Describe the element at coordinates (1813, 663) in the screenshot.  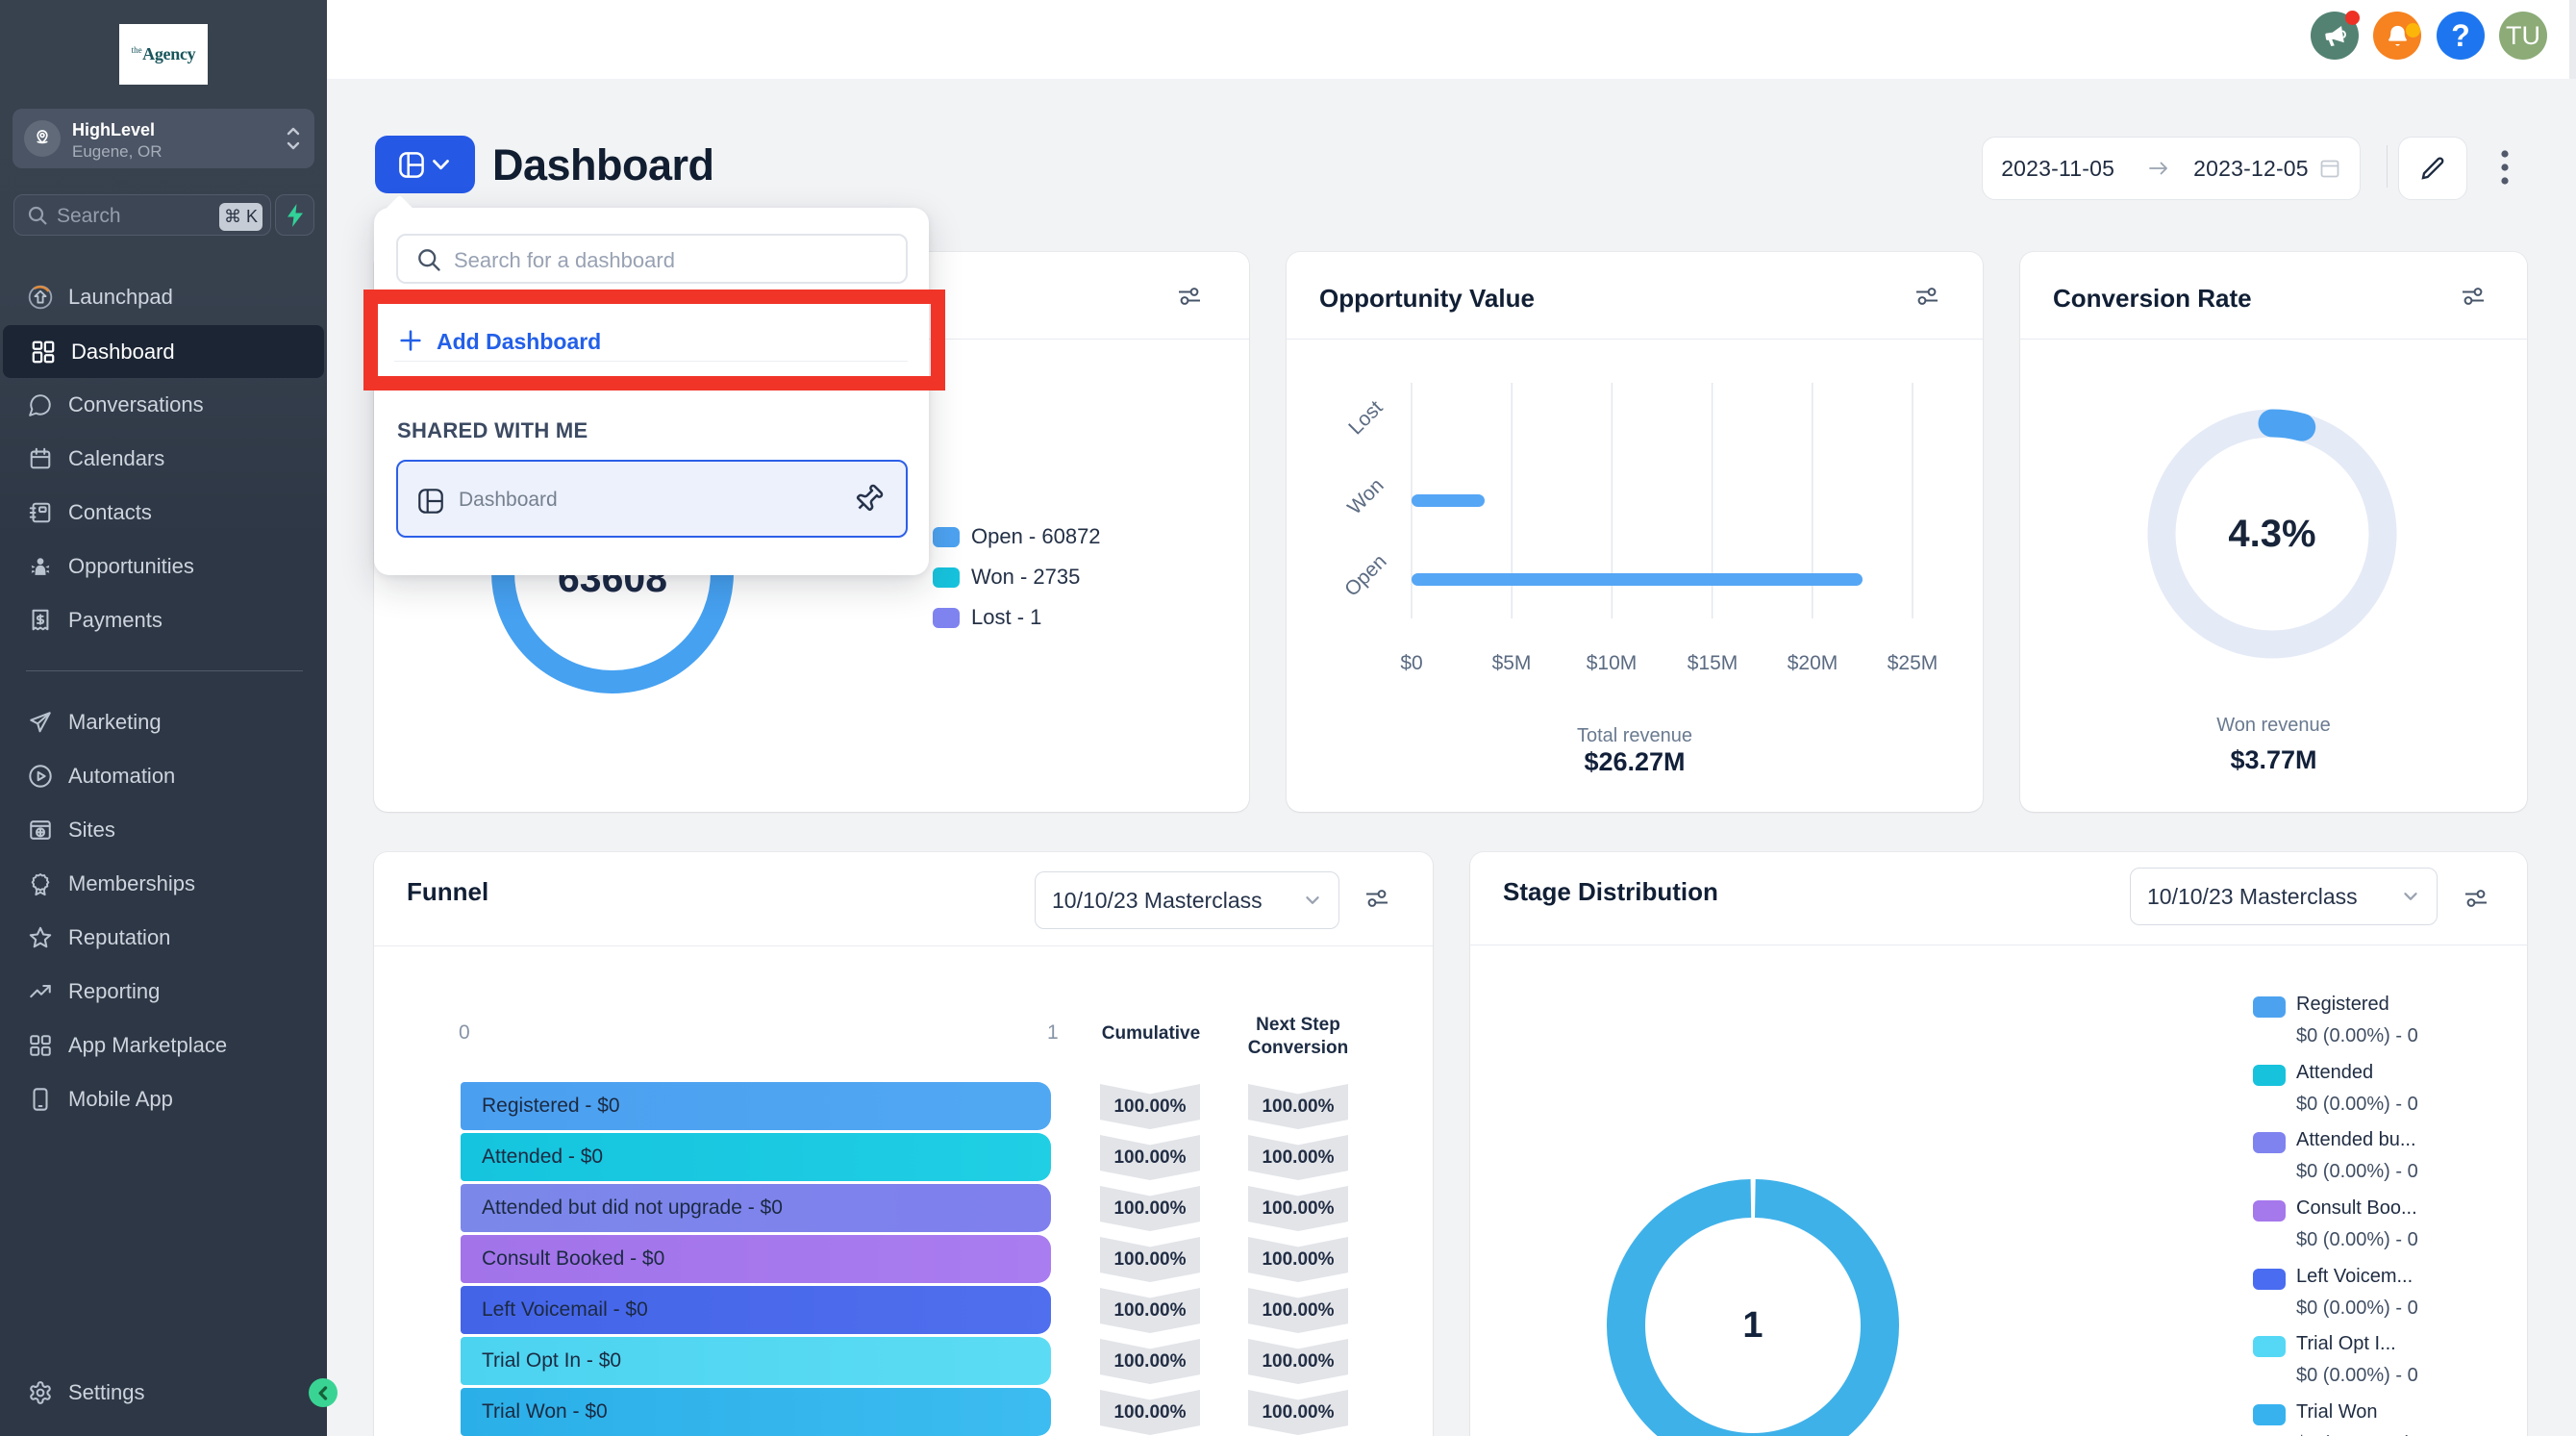
I see `svg-text: $20M` at that location.